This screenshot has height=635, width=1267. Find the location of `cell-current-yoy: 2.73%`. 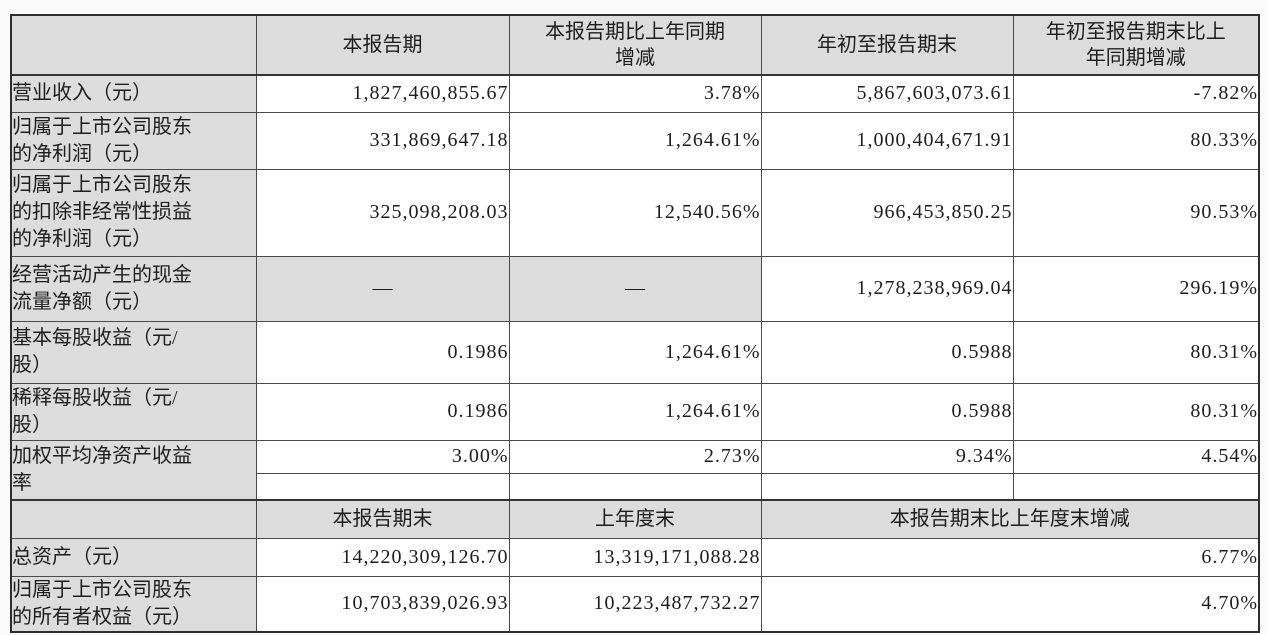

cell-current-yoy: 2.73% is located at coordinates (635, 456).